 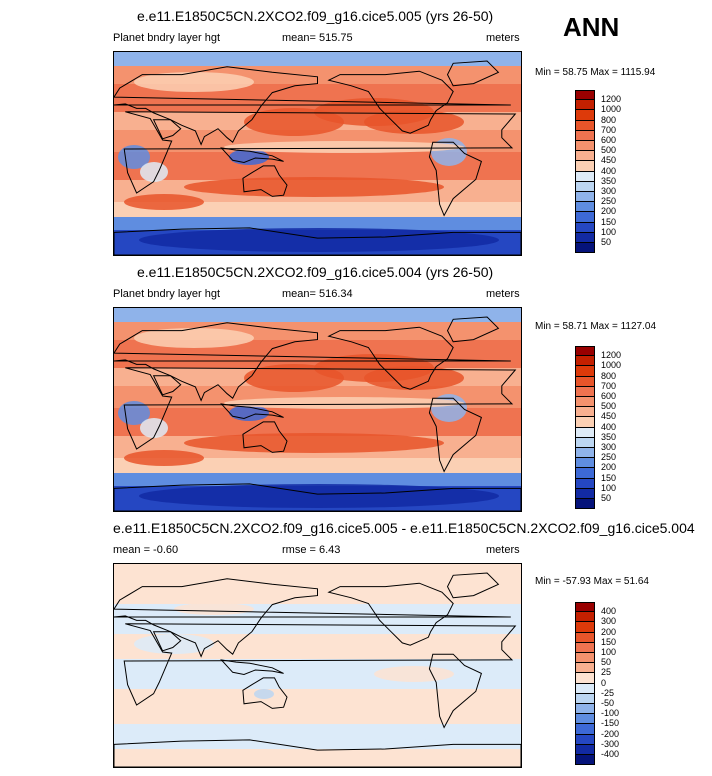 I want to click on coastline-arabia, so click(x=167, y=385).